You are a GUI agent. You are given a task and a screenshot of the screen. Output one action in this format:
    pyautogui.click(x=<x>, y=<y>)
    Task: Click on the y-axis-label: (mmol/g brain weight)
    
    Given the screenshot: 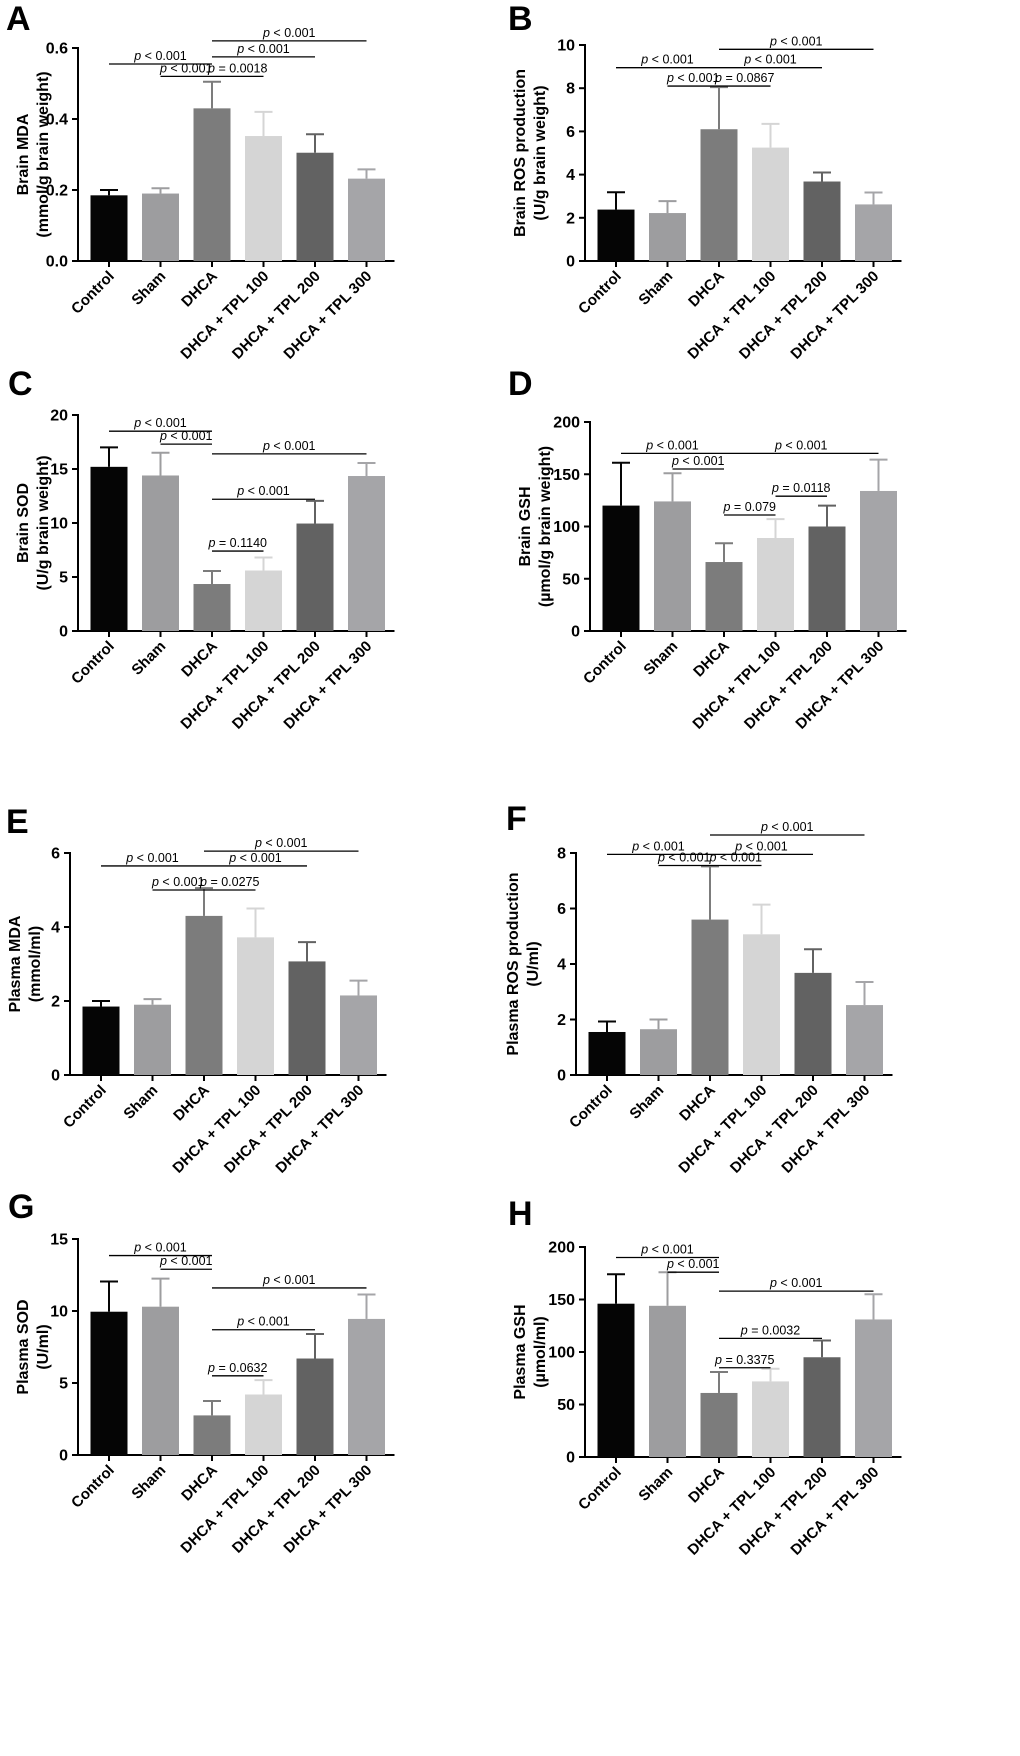 What is the action you would take?
    pyautogui.click(x=43, y=154)
    